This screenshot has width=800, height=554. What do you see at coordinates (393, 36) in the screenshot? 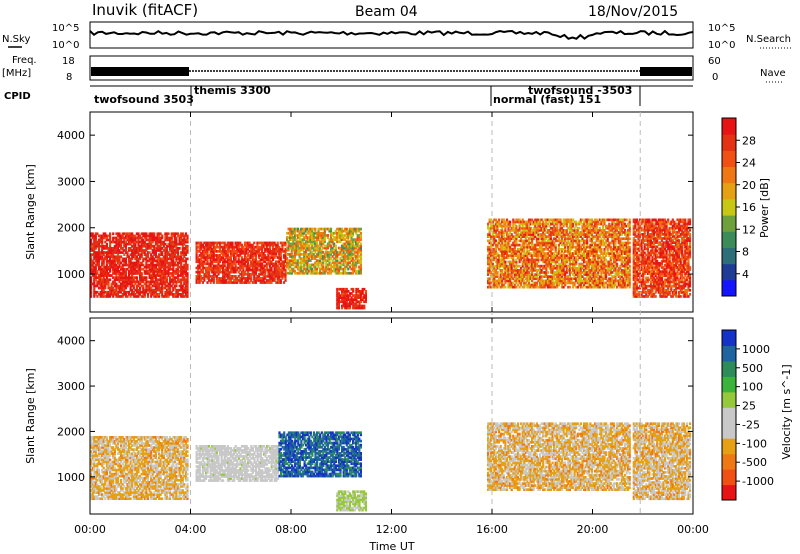
I see `noise-panel: 10^5 10^0 10^5 10^0` at bounding box center [393, 36].